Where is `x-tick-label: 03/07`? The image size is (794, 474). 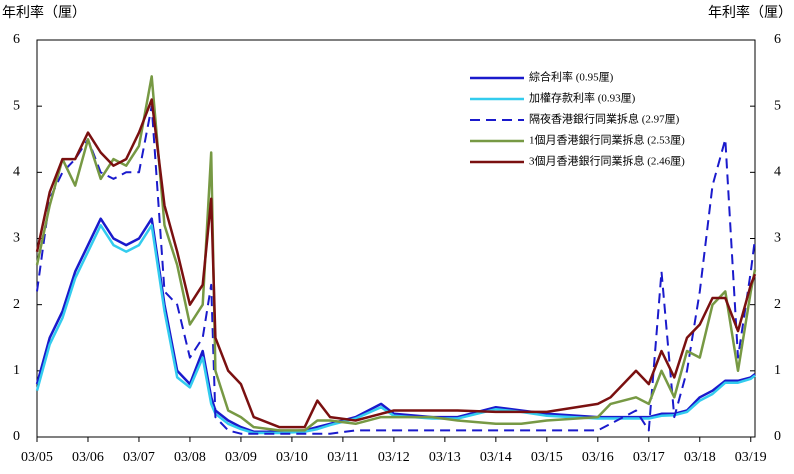
x-tick-label: 03/07 is located at coordinates (139, 457).